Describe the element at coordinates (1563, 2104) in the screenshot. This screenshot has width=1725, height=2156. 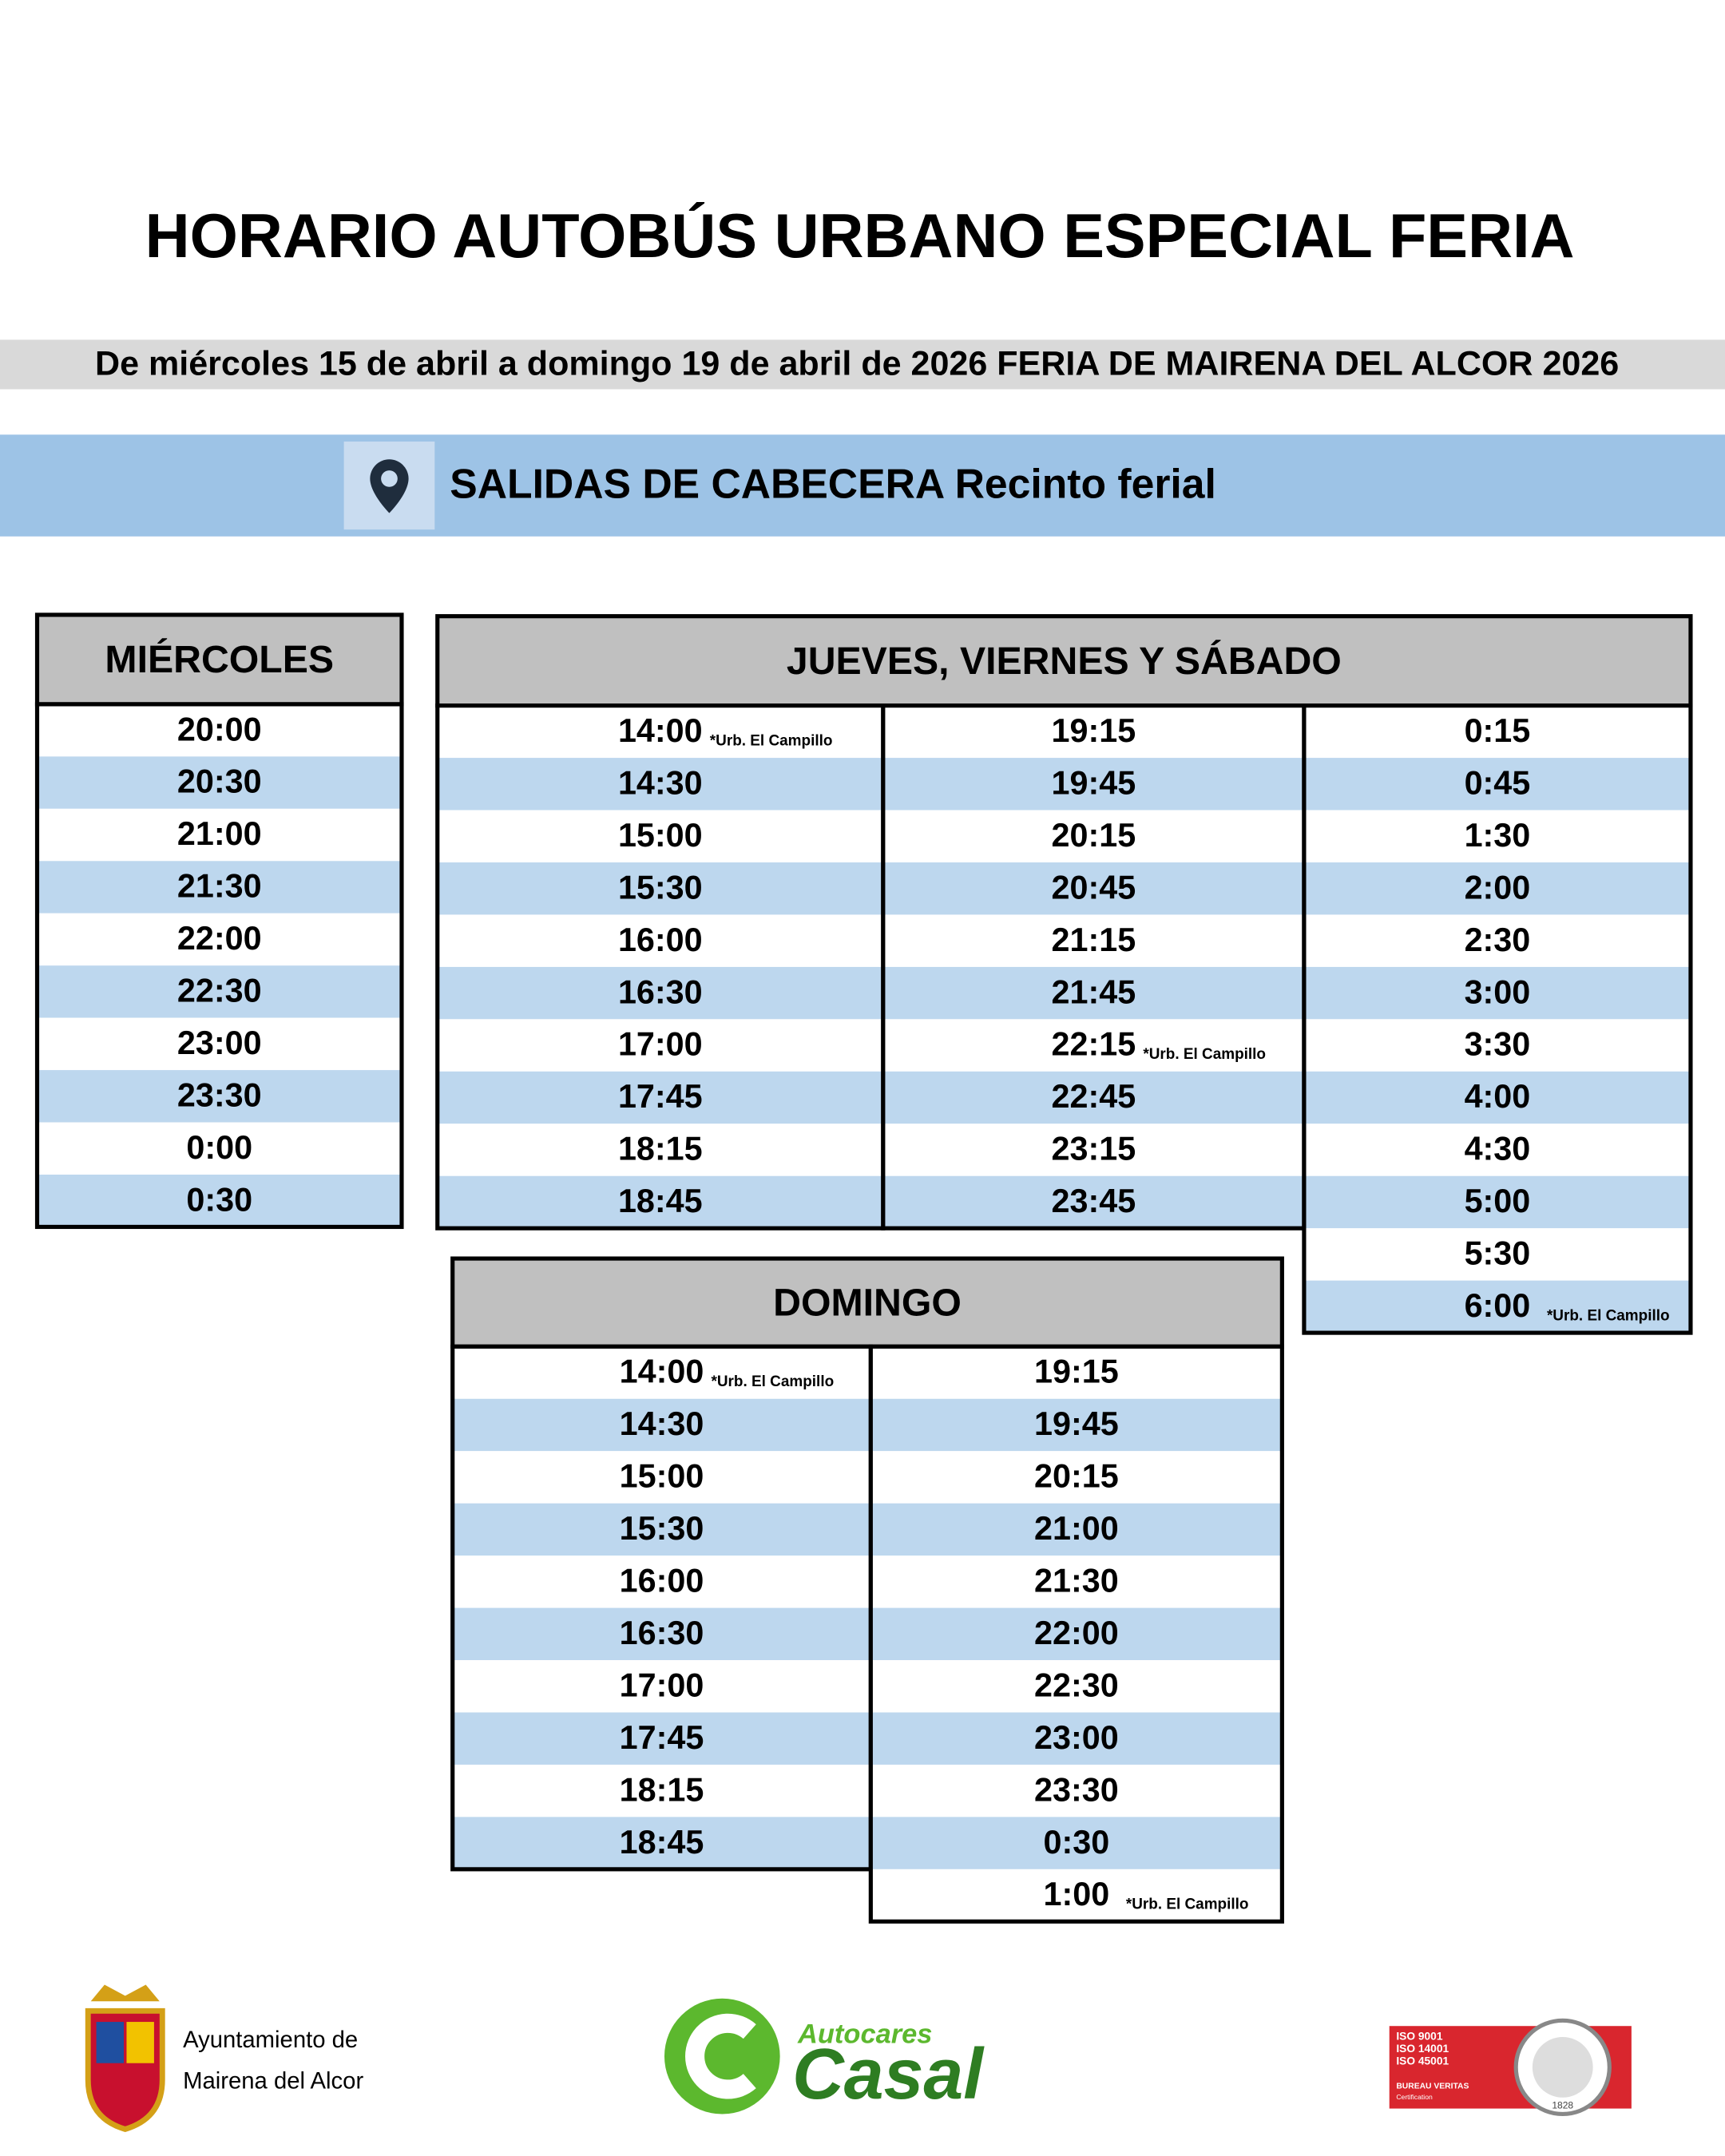
I see `cert-year: 1828` at that location.